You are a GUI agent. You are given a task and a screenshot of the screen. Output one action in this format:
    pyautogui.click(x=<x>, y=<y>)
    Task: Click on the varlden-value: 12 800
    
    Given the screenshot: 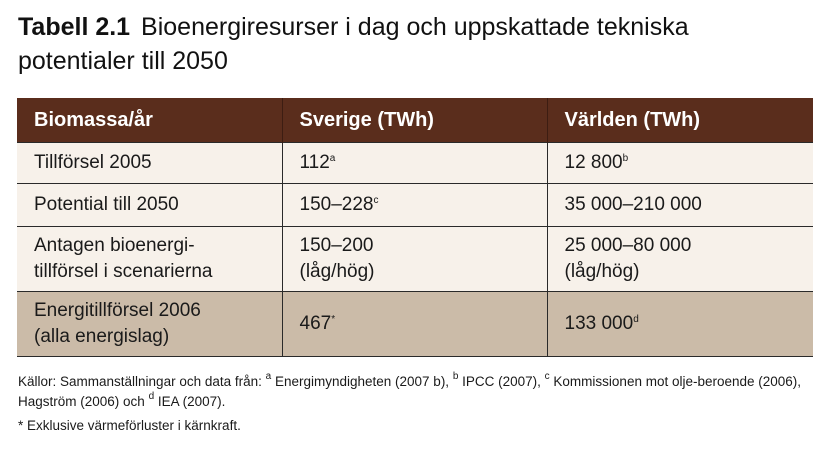 What is the action you would take?
    pyautogui.click(x=593, y=162)
    